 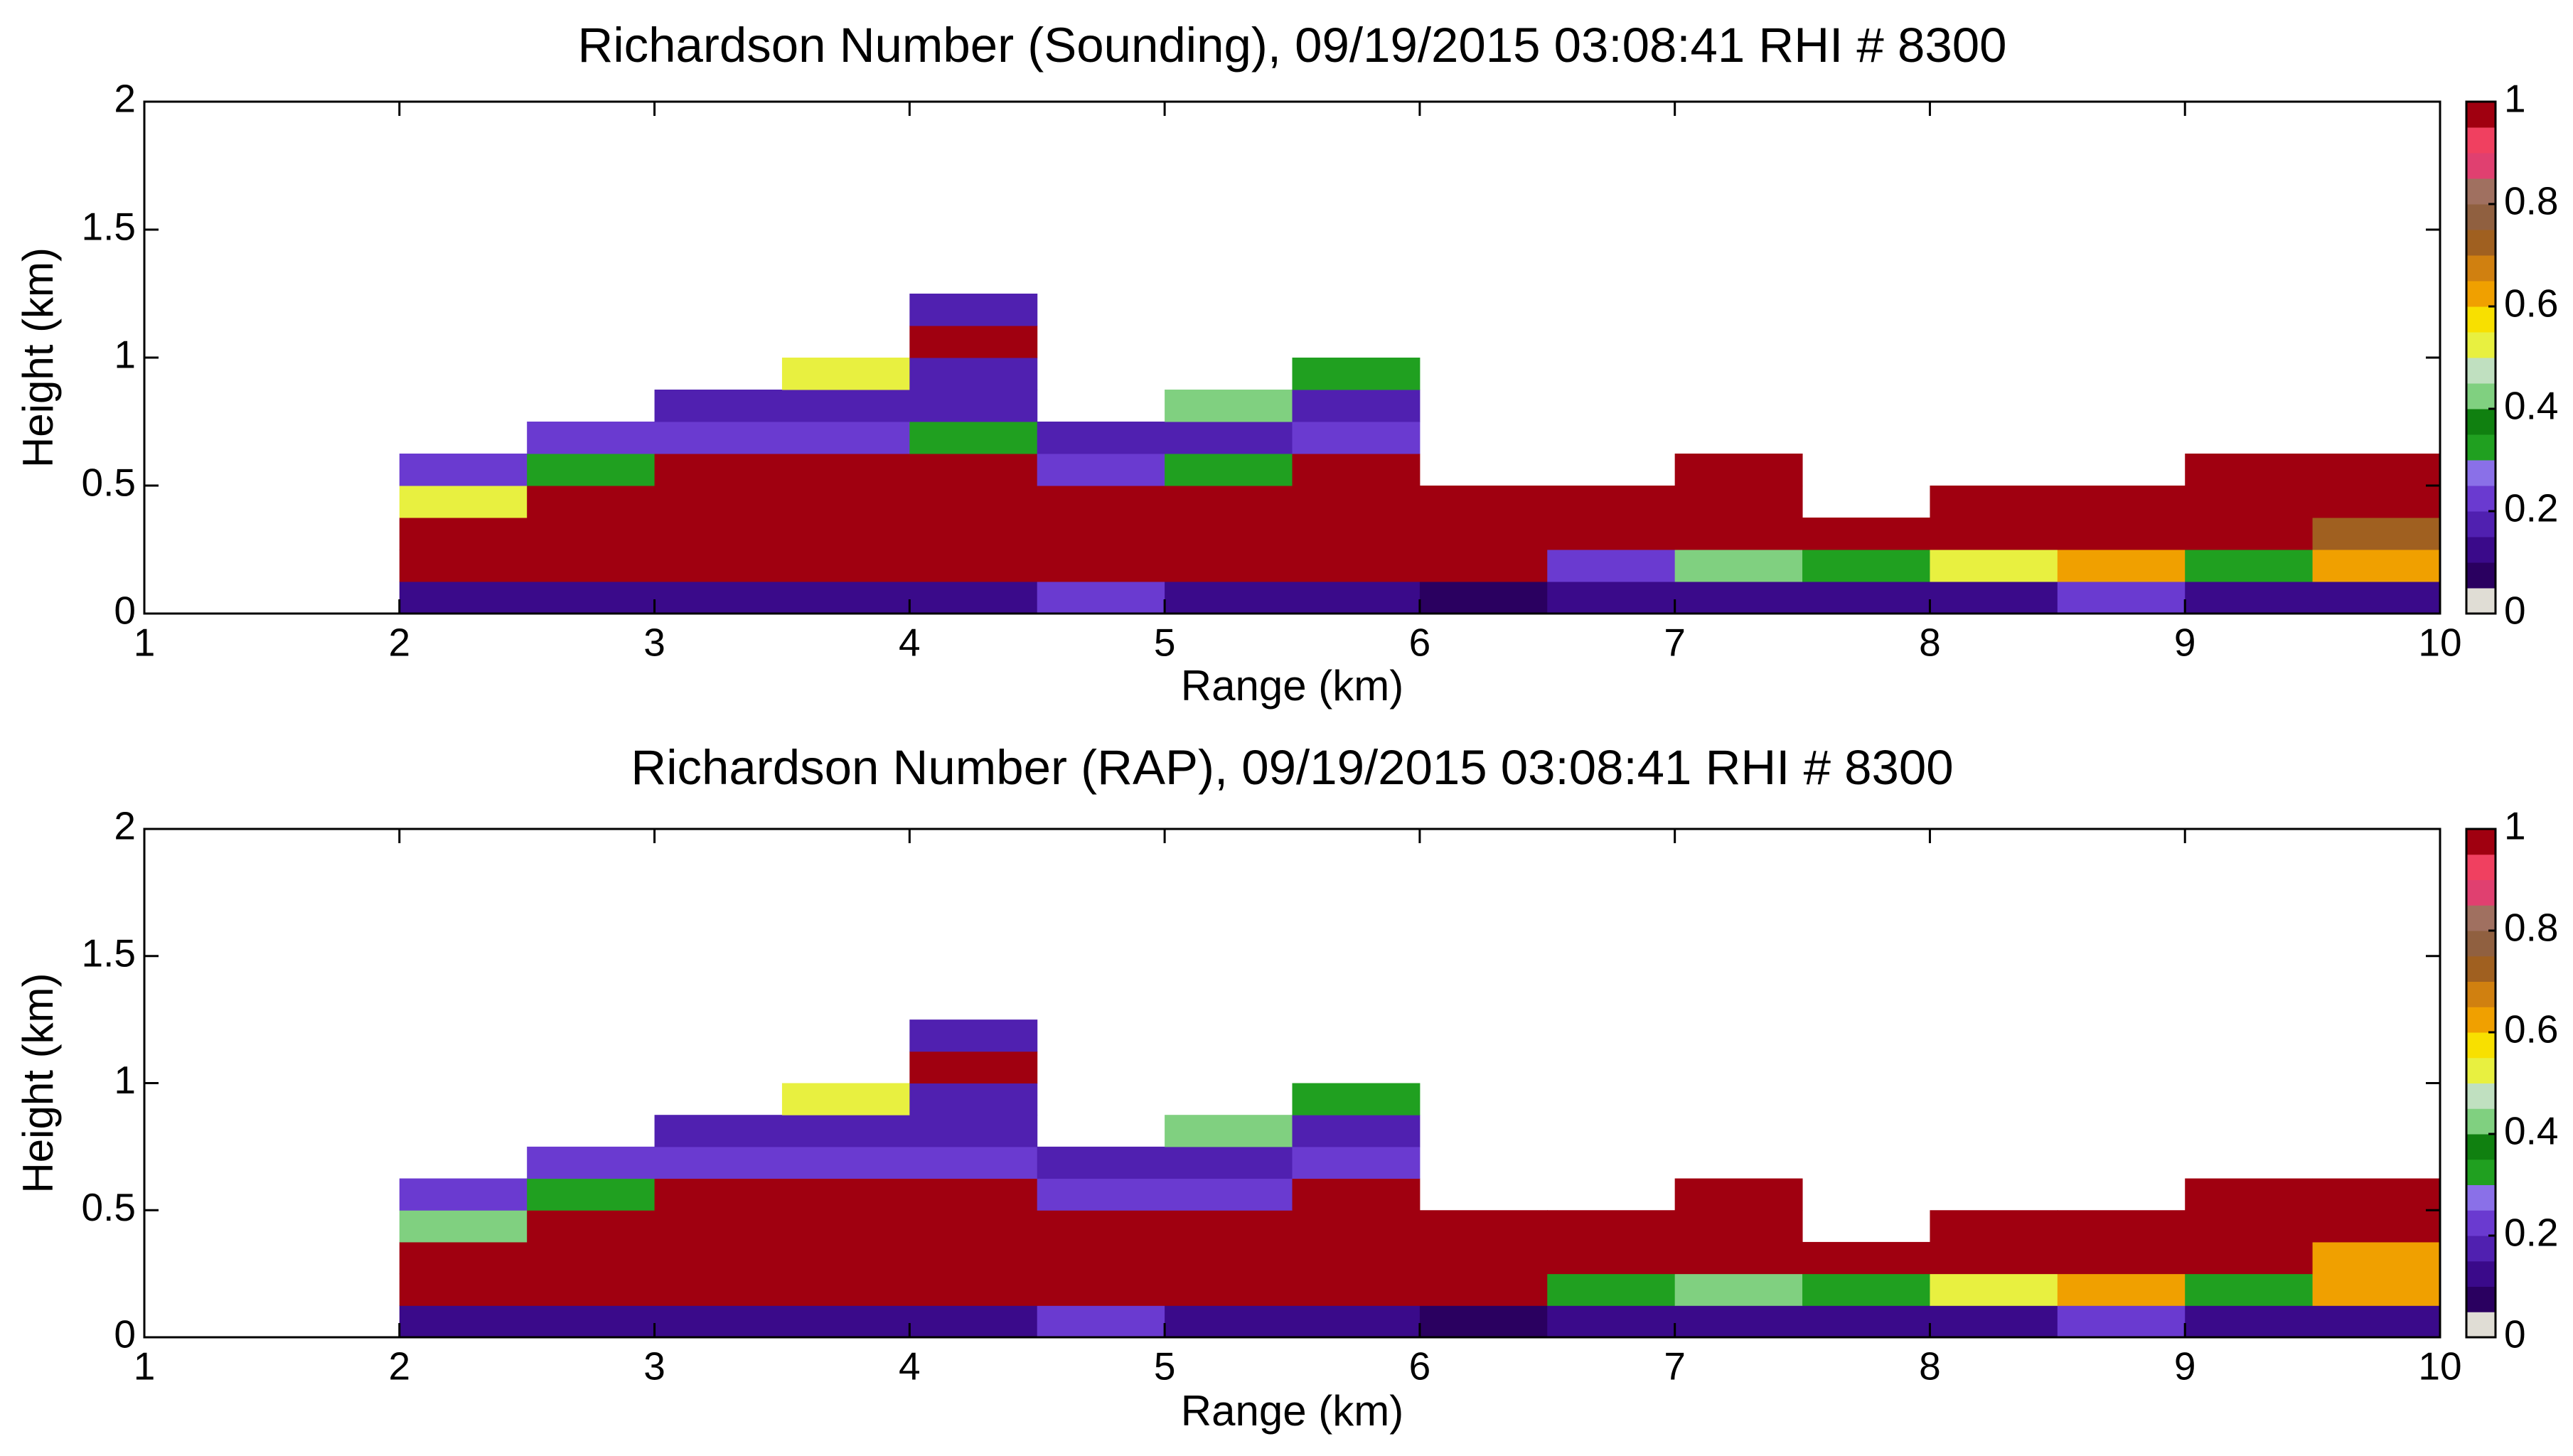 What do you see at coordinates (125, 611) in the screenshot?
I see `y-tick-label: 0` at bounding box center [125, 611].